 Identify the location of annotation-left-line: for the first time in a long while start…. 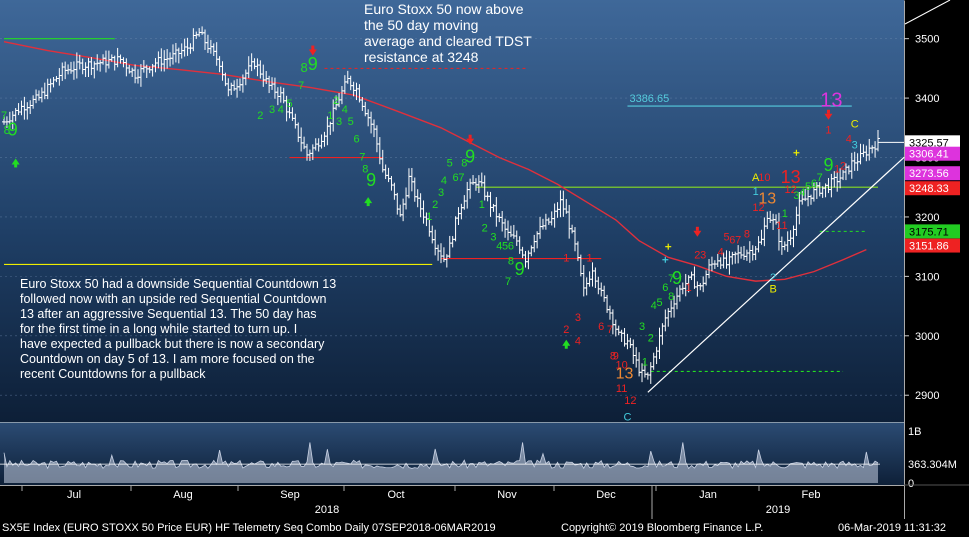
(159, 329).